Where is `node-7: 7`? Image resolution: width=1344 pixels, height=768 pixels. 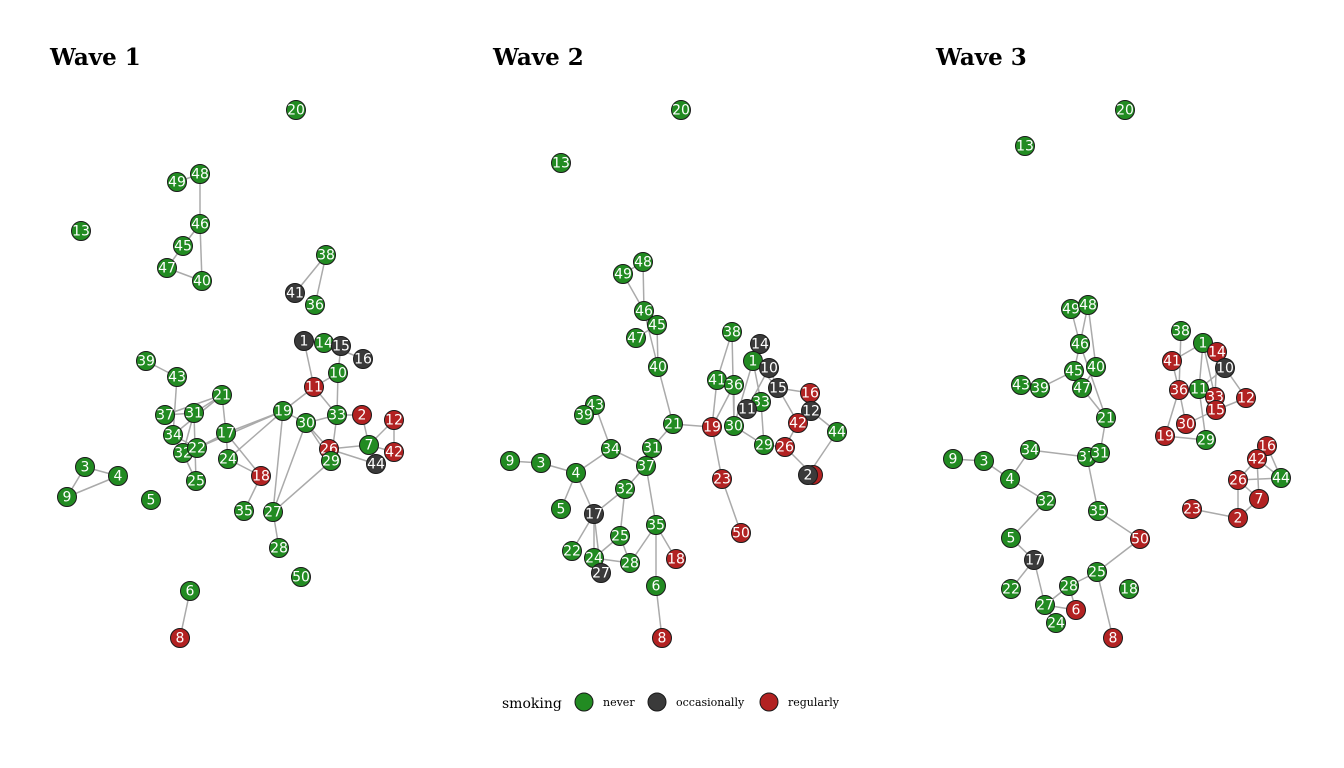 node-7: 7 is located at coordinates (1259, 499).